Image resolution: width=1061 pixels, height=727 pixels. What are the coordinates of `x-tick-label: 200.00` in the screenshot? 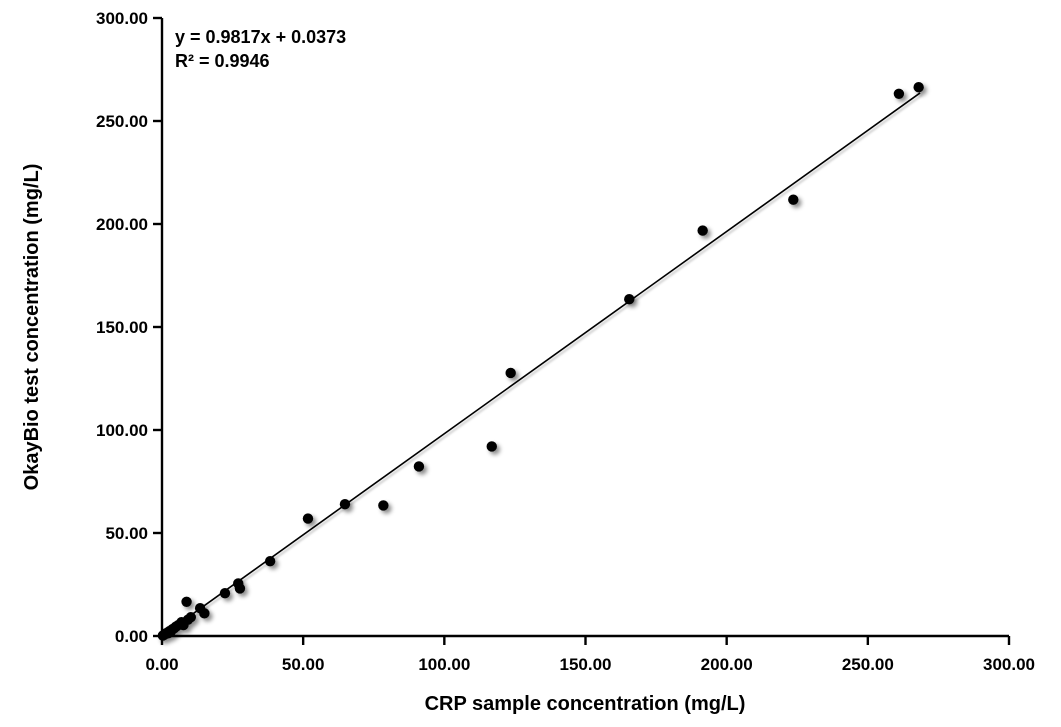 It's located at (727, 664).